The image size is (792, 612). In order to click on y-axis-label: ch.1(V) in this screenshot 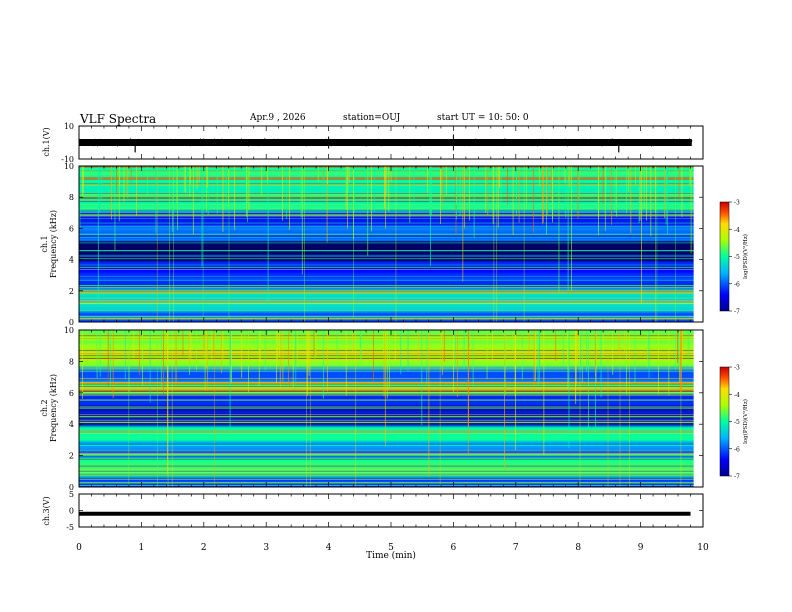, I will do `click(46, 141)`.